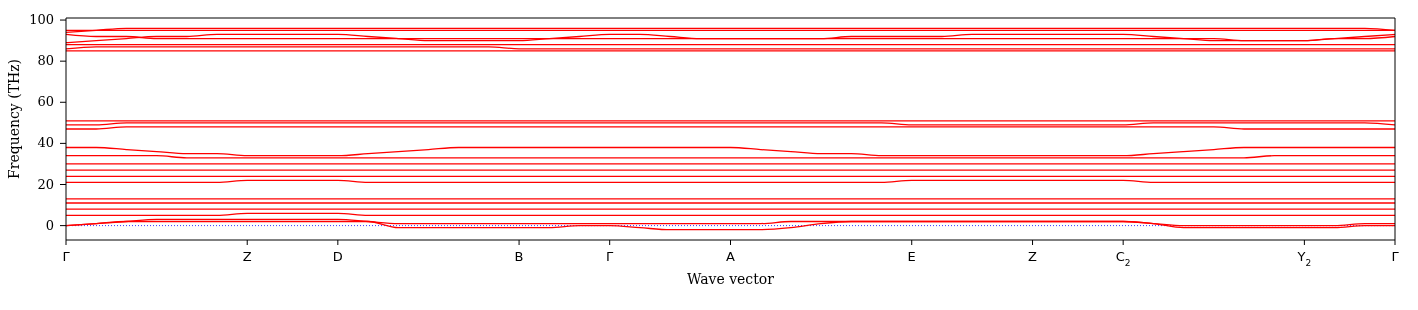  Describe the element at coordinates (45, 184) in the screenshot. I see `y-tick-label: 20` at that location.